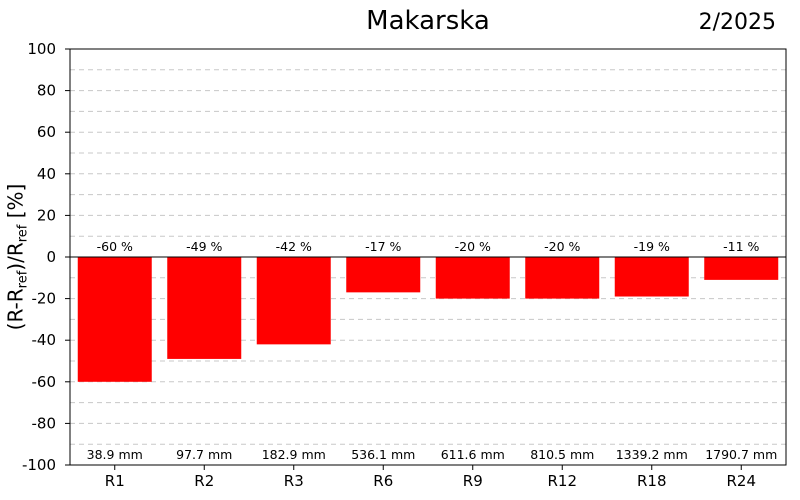  I want to click on reference-label: 1790.7 mm, so click(741, 454).